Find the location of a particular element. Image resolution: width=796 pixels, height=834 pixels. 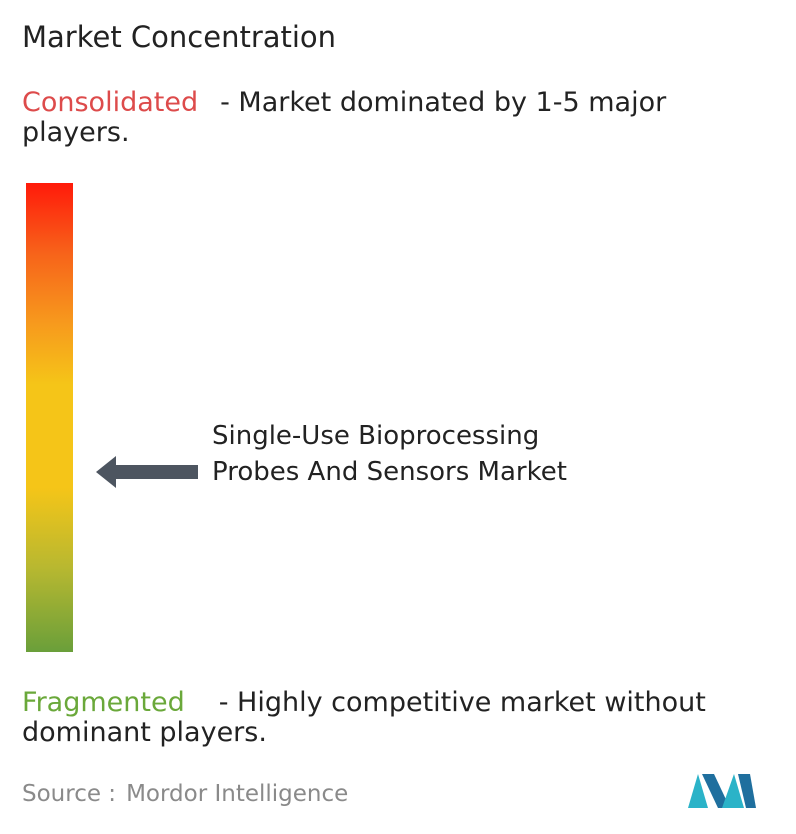

logo is located at coordinates (722, 791).